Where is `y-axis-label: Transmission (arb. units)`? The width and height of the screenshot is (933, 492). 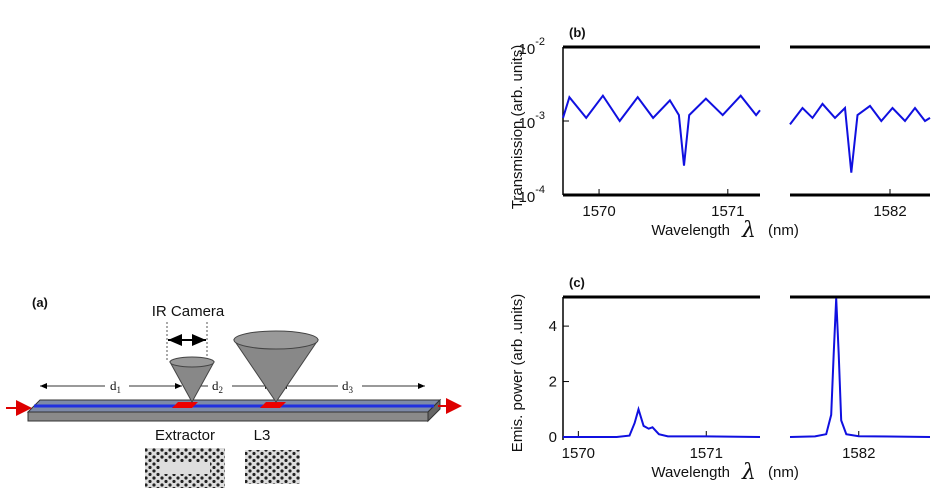
y-axis-label: Transmission (arb. units) is located at coordinates (517, 127).